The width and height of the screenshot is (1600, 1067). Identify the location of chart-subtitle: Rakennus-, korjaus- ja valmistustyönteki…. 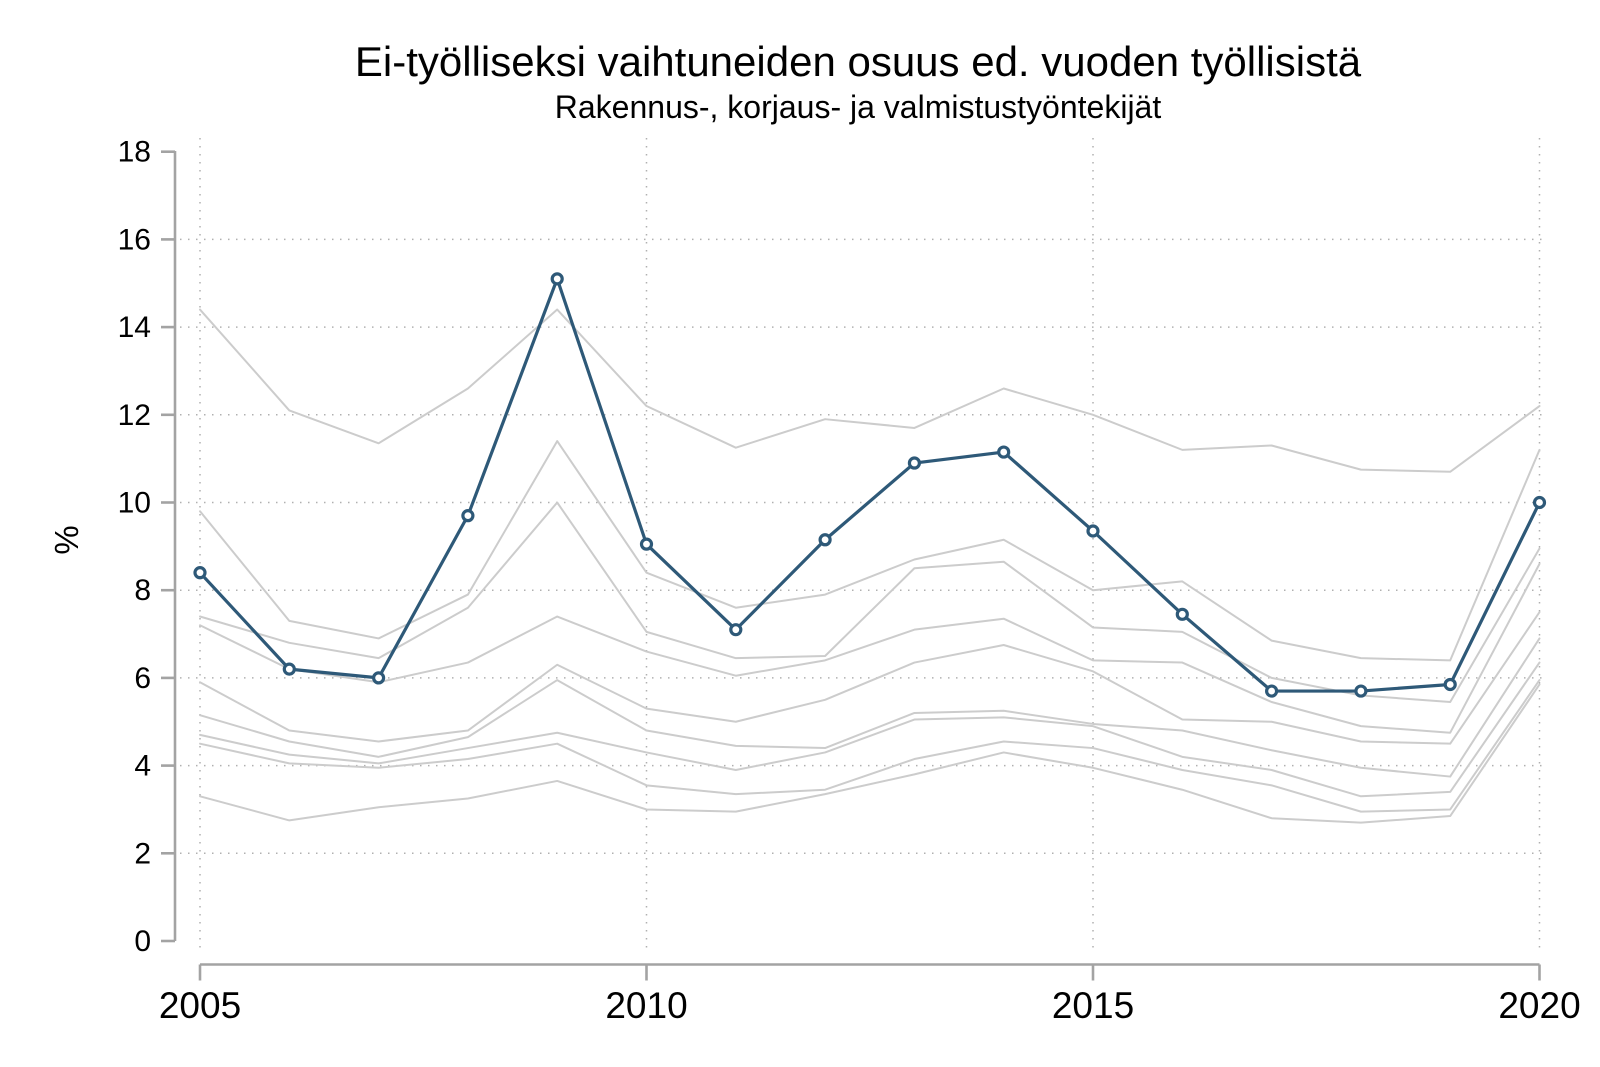
(858, 107).